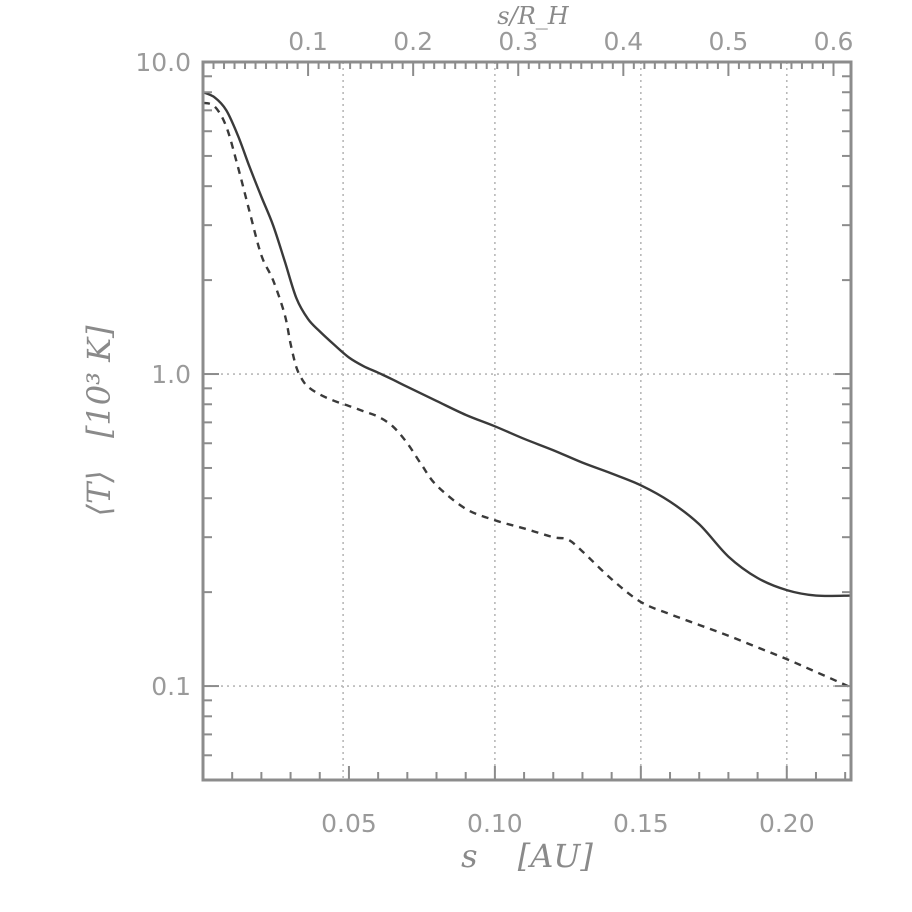 The height and width of the screenshot is (912, 912). What do you see at coordinates (413, 41) in the screenshot?
I see `top-tick-label: 0.2` at bounding box center [413, 41].